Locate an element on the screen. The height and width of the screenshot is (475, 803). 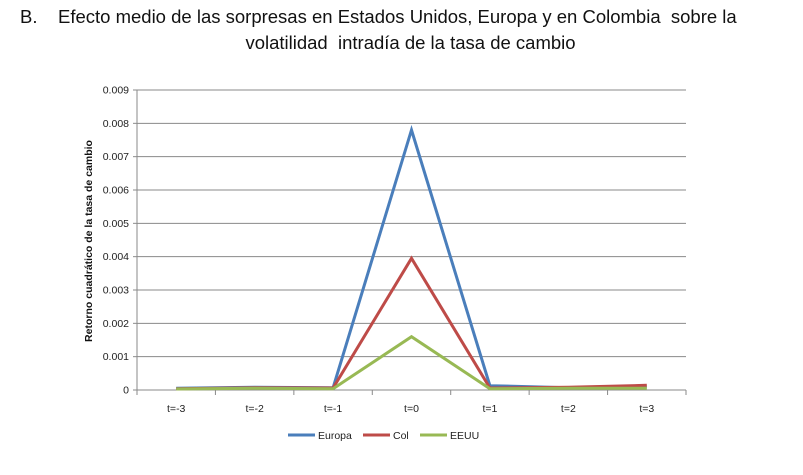
legend-label-col: Col is located at coordinates (401, 436).